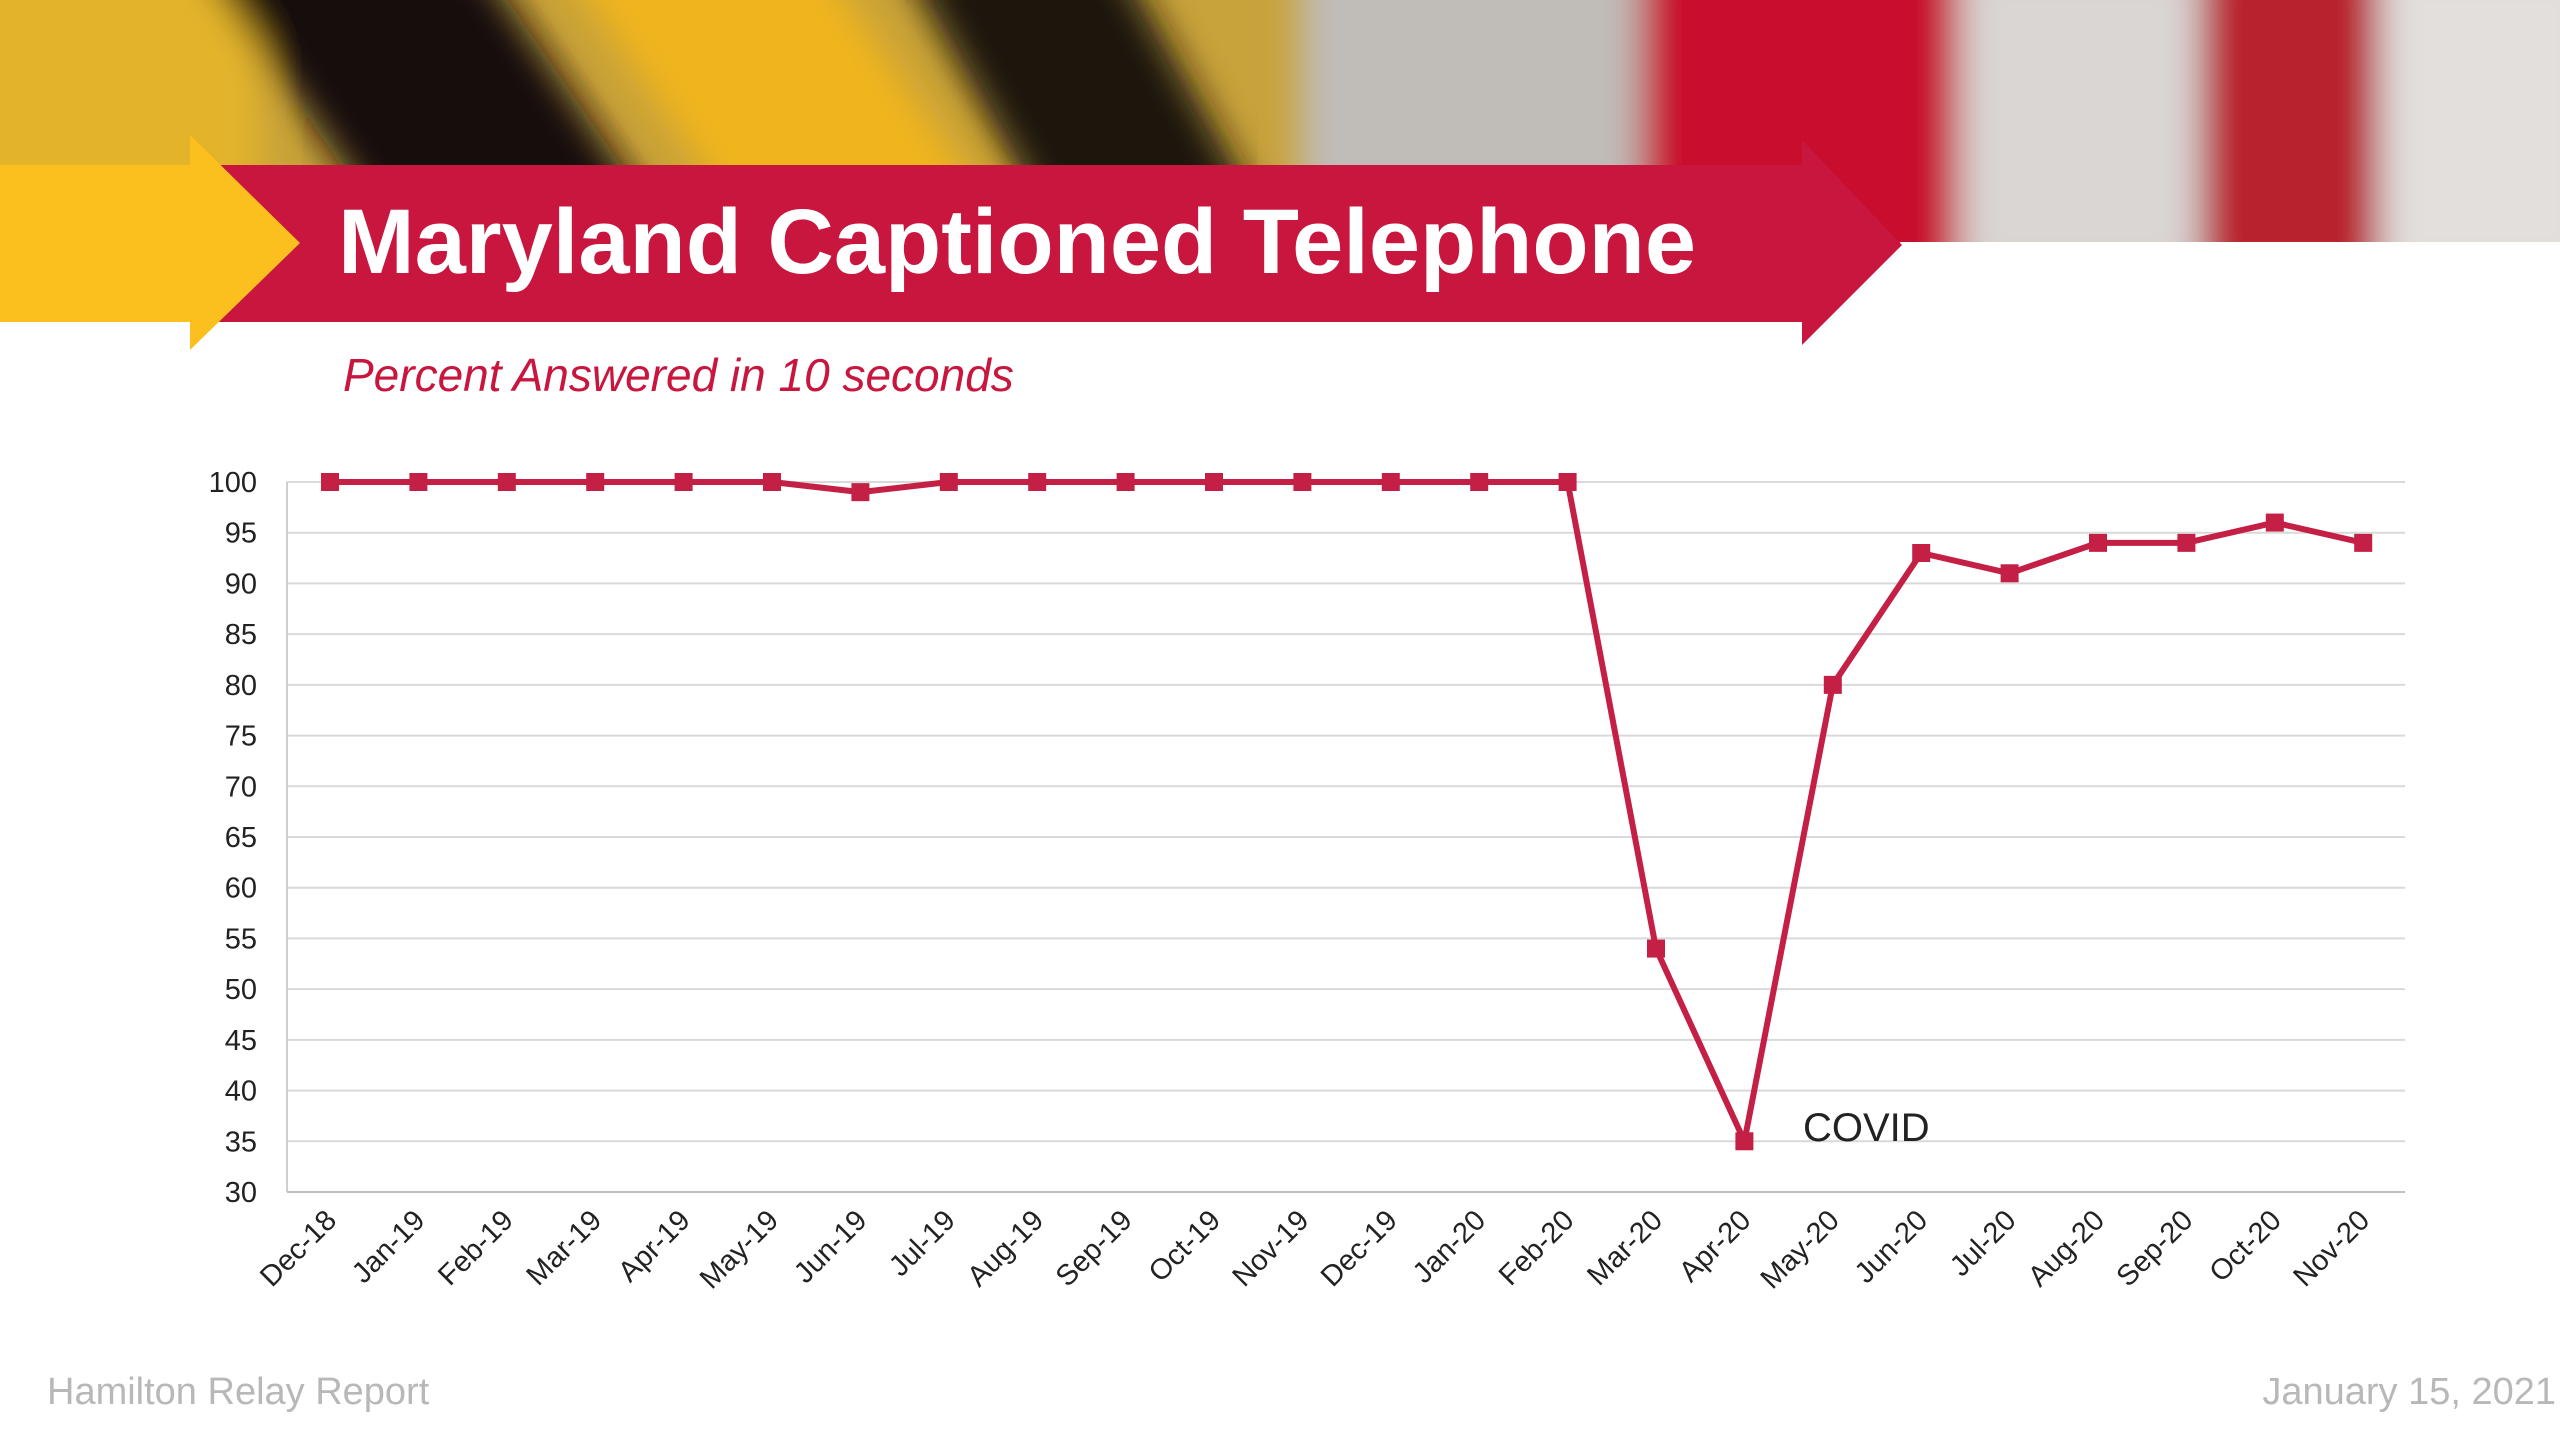  I want to click on x-tick-label: May-20, so click(1800, 1249).